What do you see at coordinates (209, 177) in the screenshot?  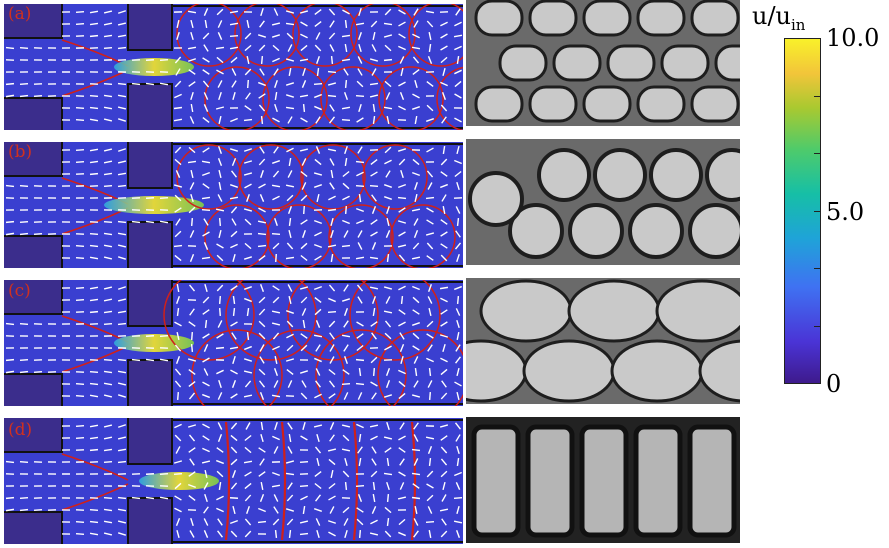 I see `bubble-interface` at bounding box center [209, 177].